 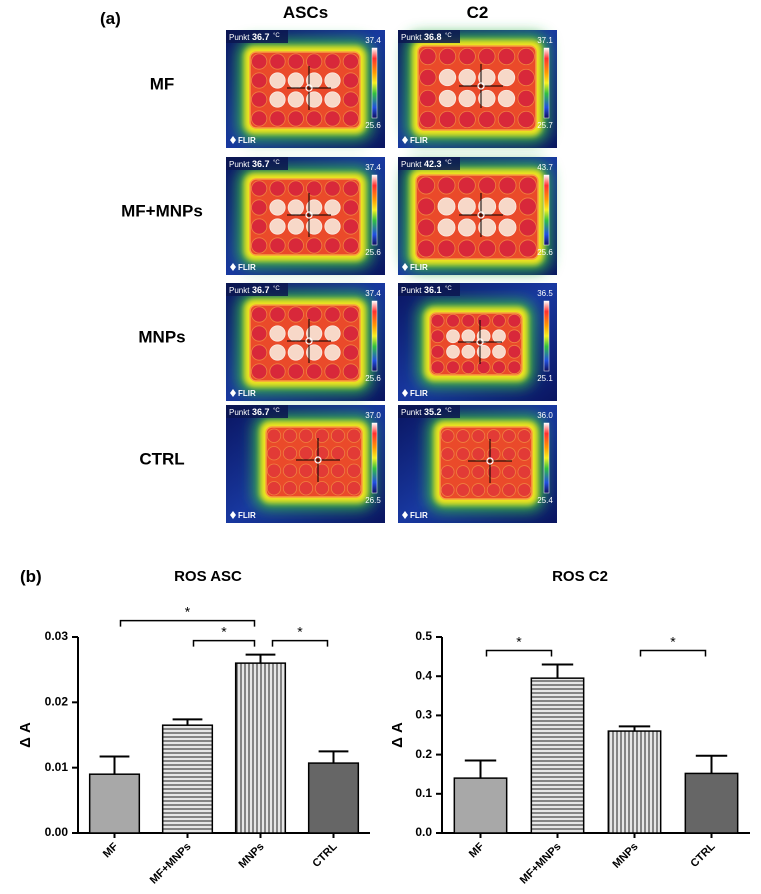 I want to click on thermal-image: Punkt 36.7 °C 37.0 26.5 FLIR, so click(x=305, y=464).